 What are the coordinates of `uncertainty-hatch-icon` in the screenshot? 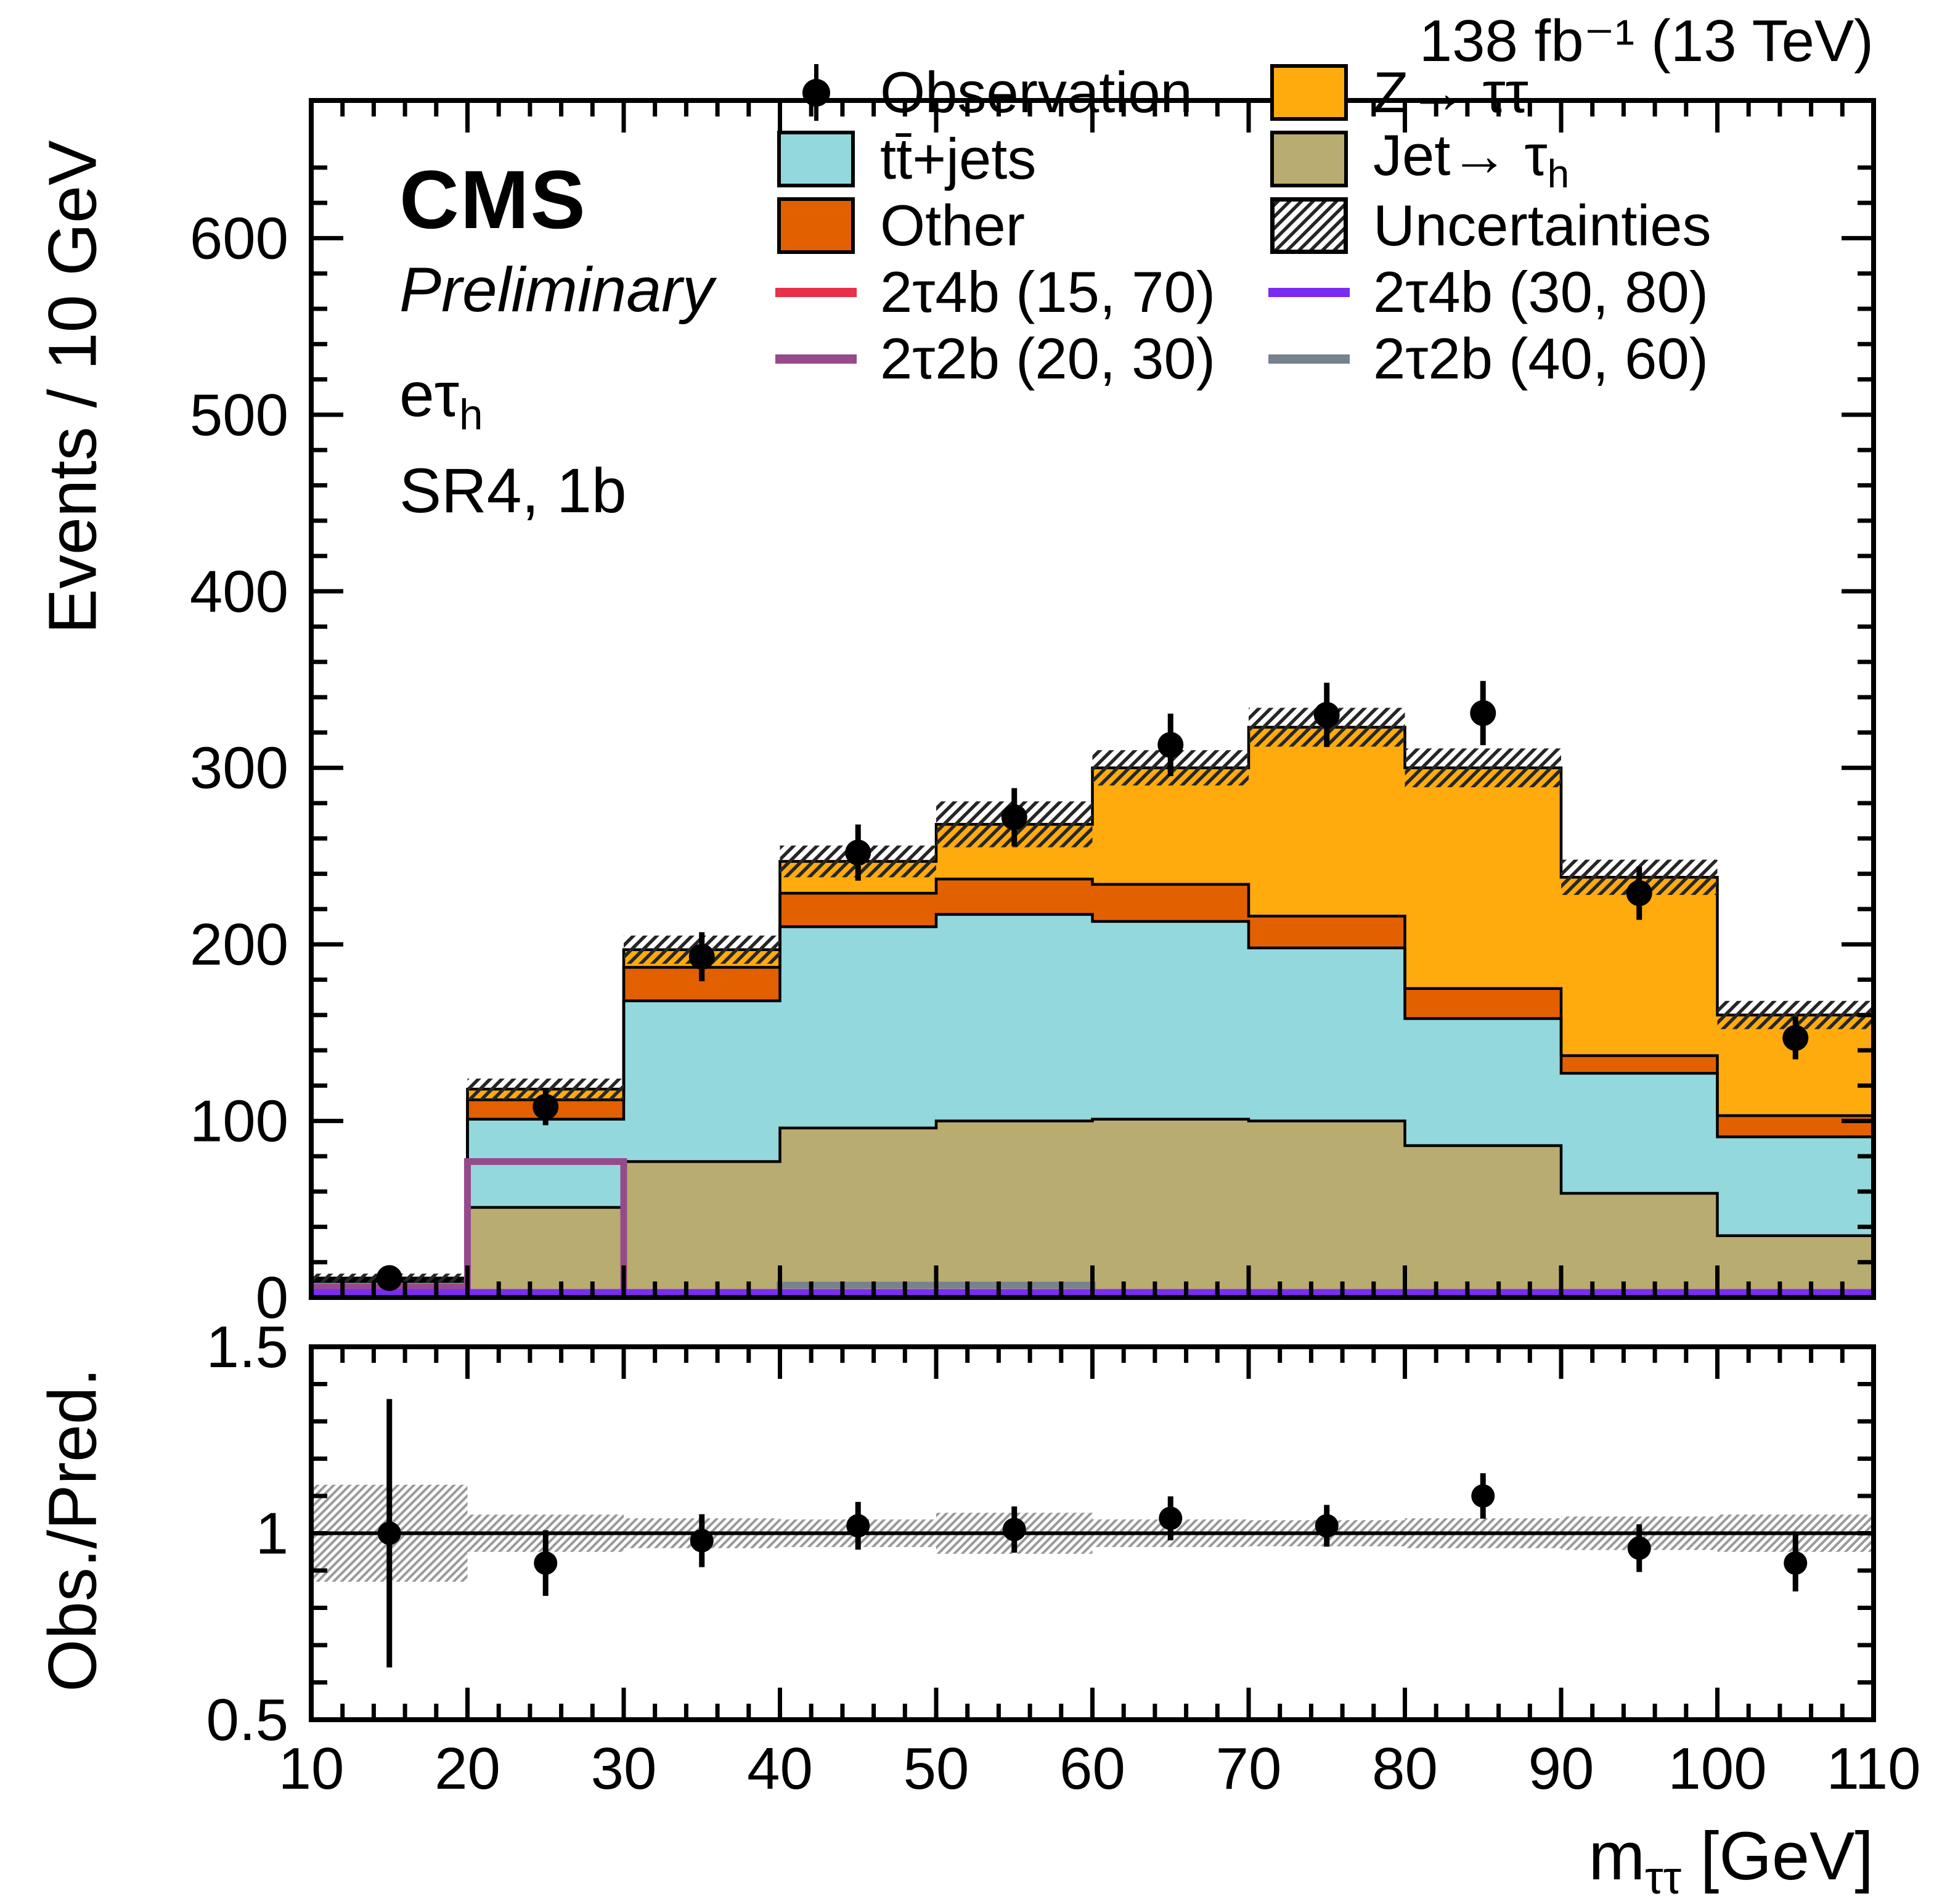 It's located at (1309, 225).